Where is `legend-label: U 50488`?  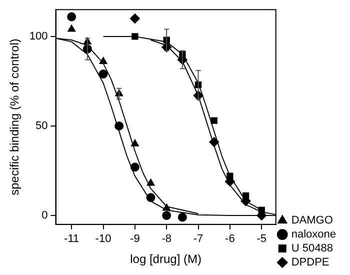 legend-label: U 50488 is located at coordinates (312, 248).